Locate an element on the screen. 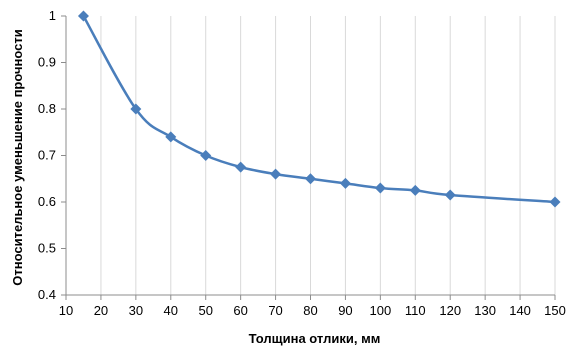 The height and width of the screenshot is (349, 567). x-axis-label: Толщина отлики, мм is located at coordinates (315, 338).